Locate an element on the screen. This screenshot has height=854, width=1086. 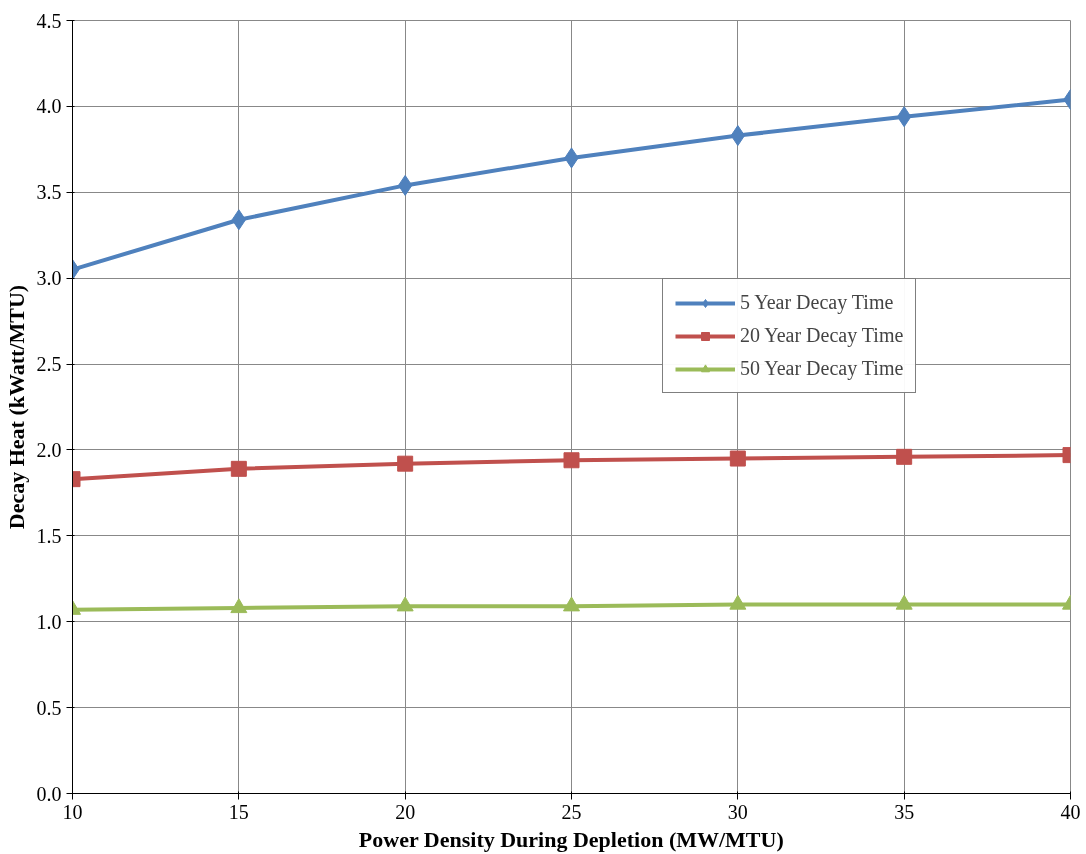
y-tick-label: 4.5 is located at coordinates (49, 20).